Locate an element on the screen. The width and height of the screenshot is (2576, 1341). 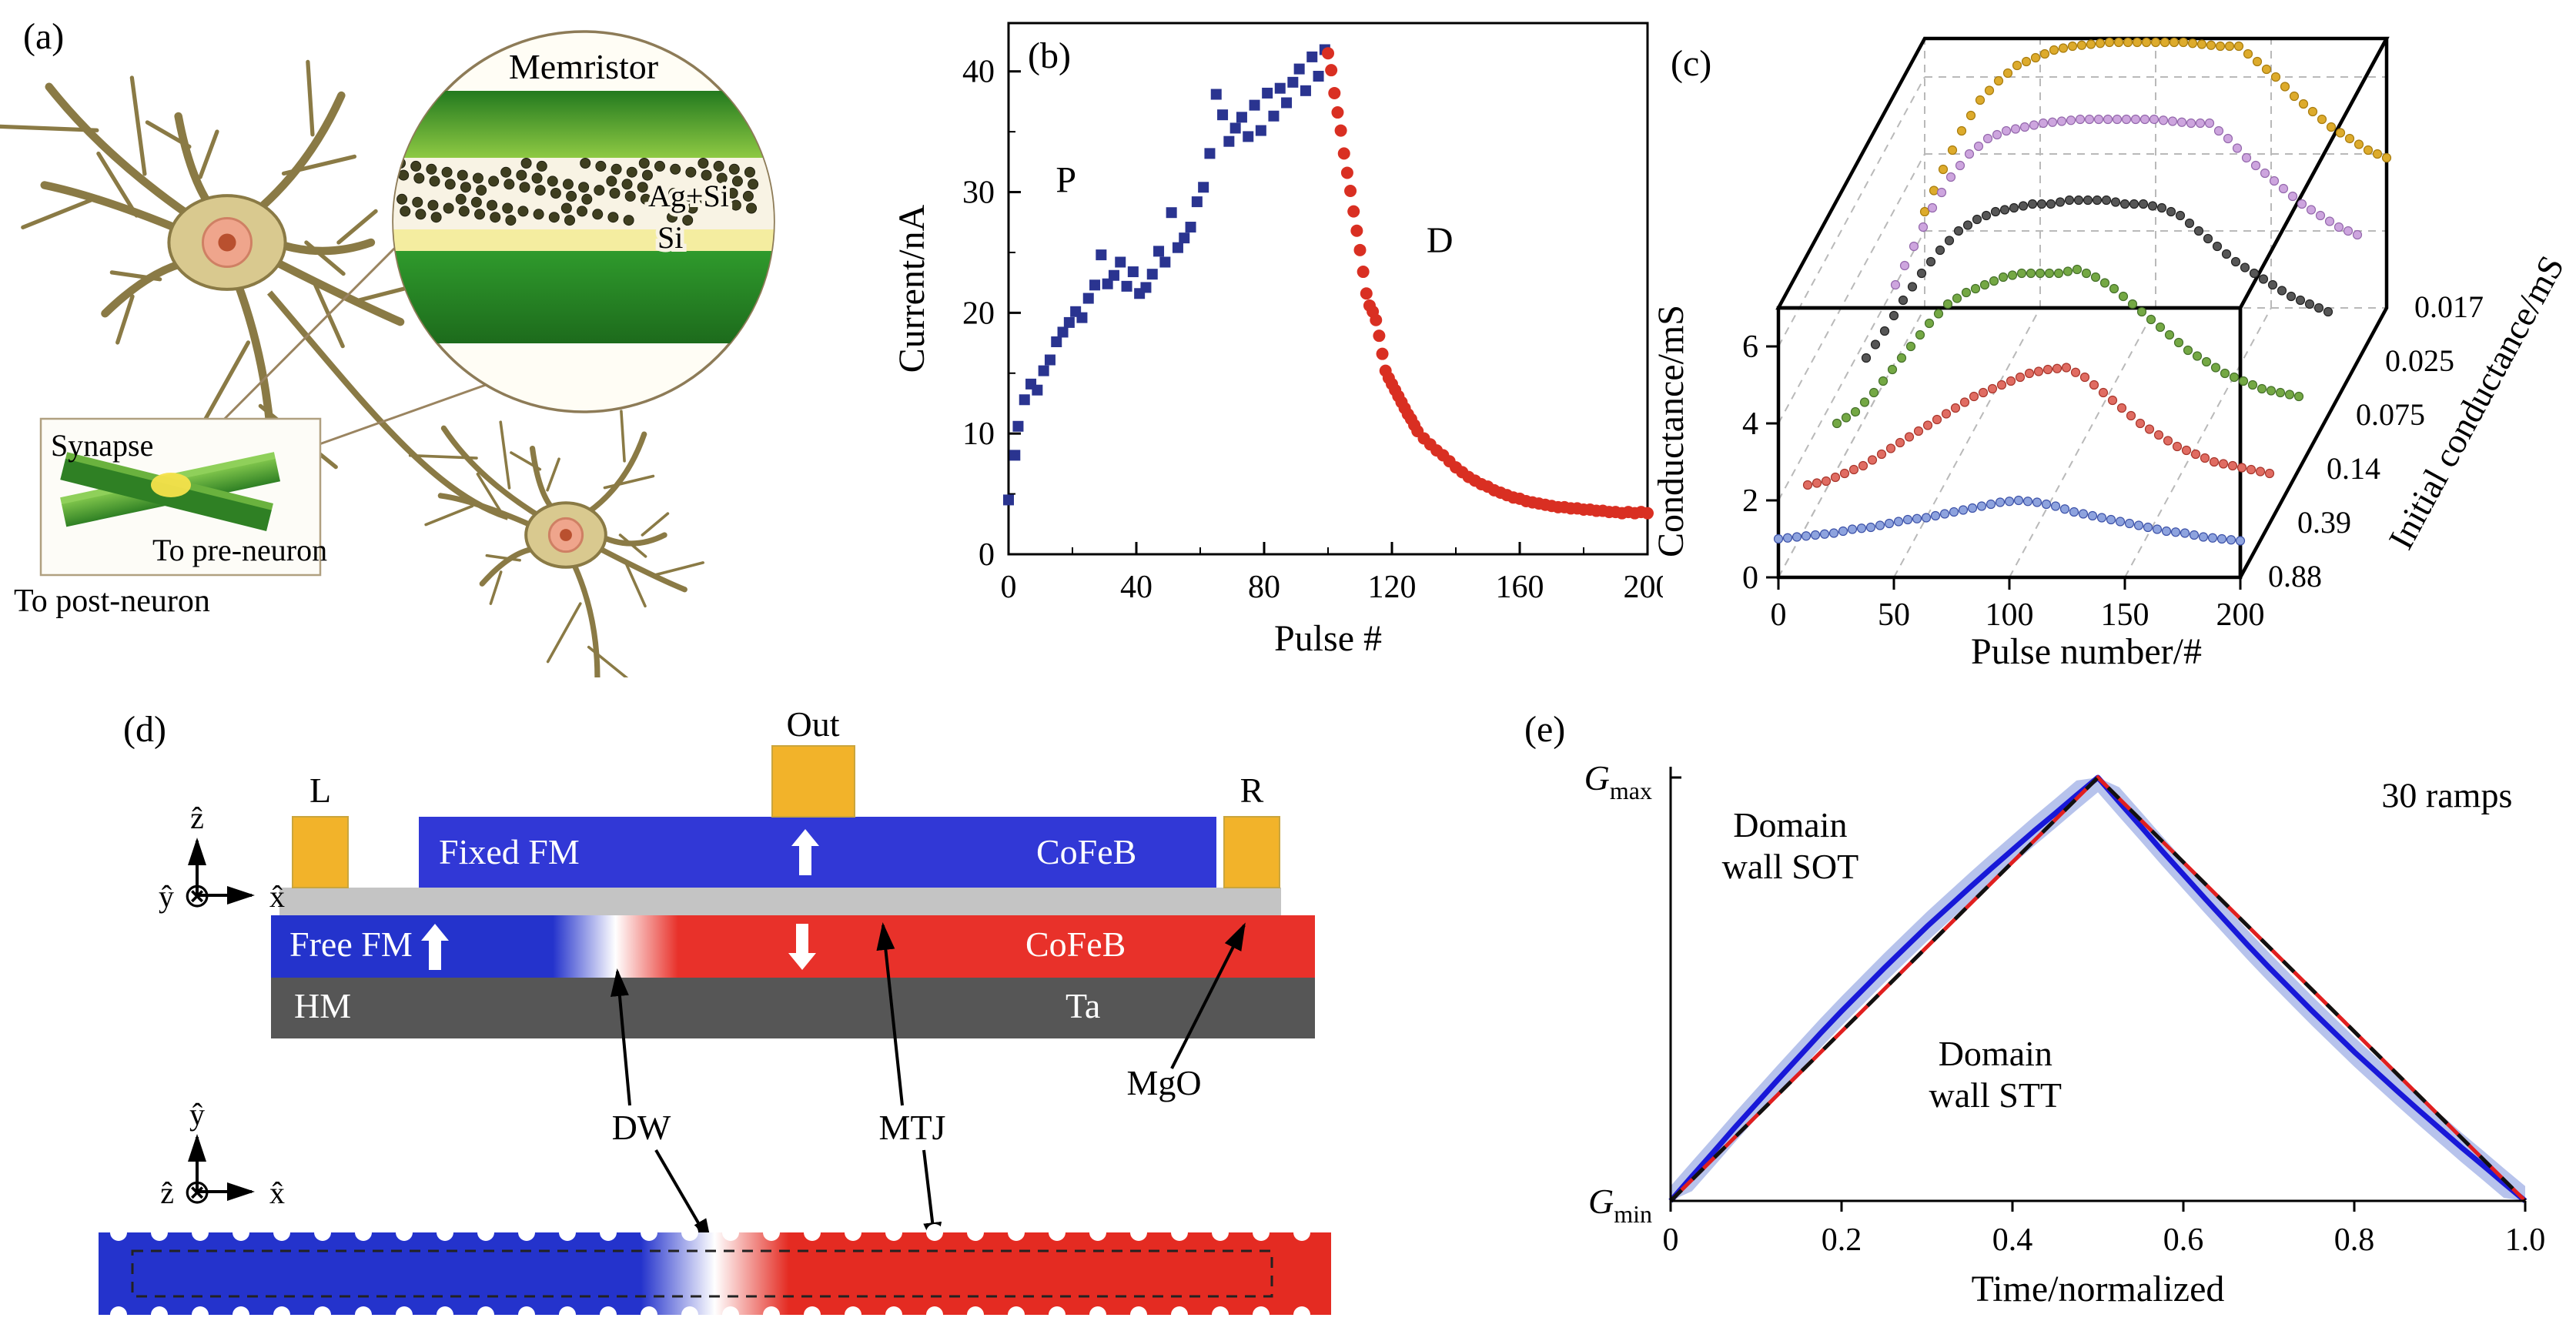
y-axis-title: Conductance/mS is located at coordinates (1671, 431).